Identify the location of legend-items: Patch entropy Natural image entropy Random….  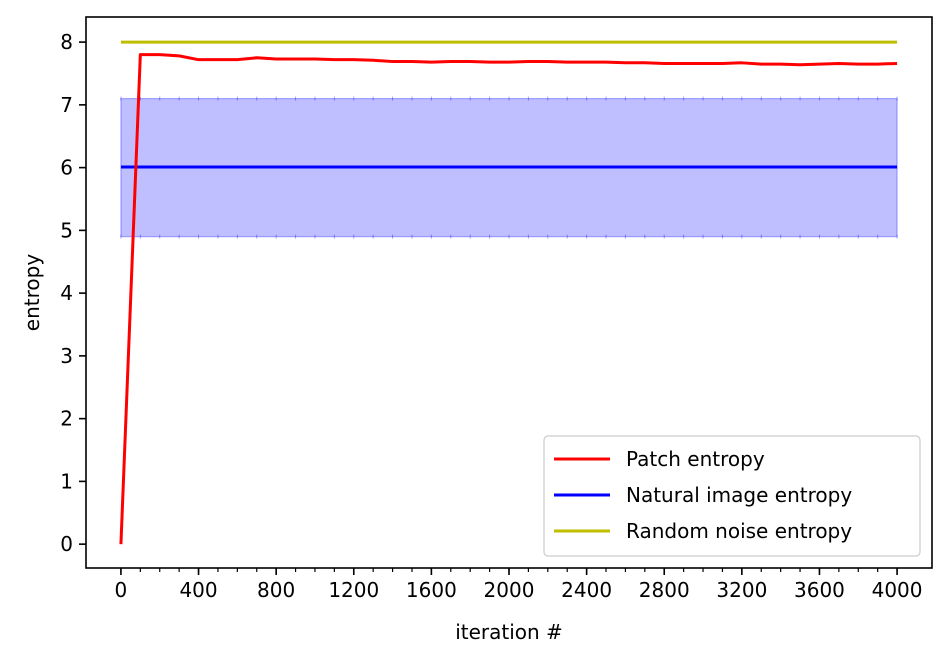
(703, 495).